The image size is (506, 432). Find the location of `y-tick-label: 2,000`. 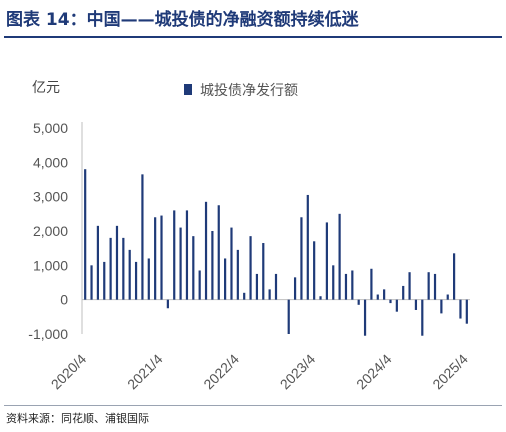

y-tick-label: 2,000 is located at coordinates (50, 231).